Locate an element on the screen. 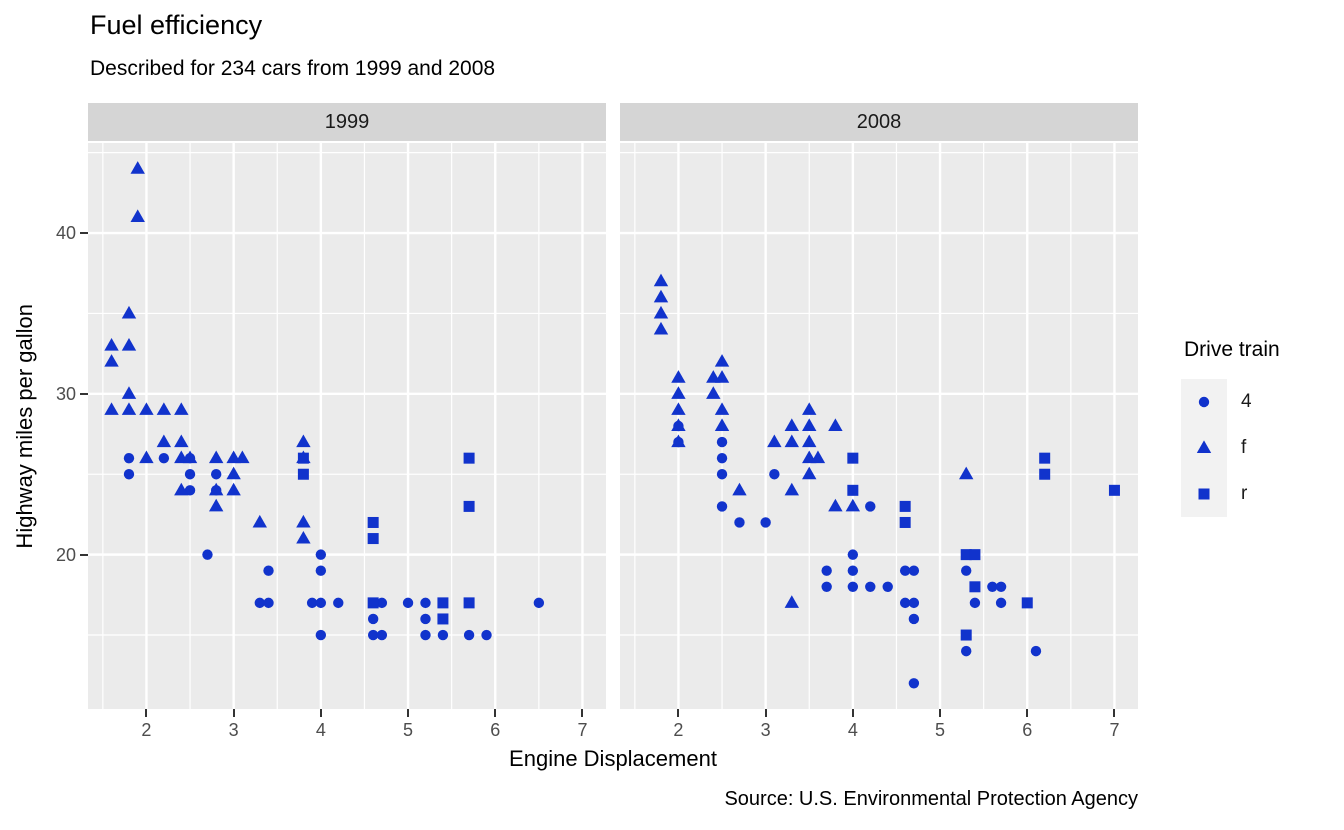 The height and width of the screenshot is (830, 1344). x-tick-label: 2 is located at coordinates (678, 730).